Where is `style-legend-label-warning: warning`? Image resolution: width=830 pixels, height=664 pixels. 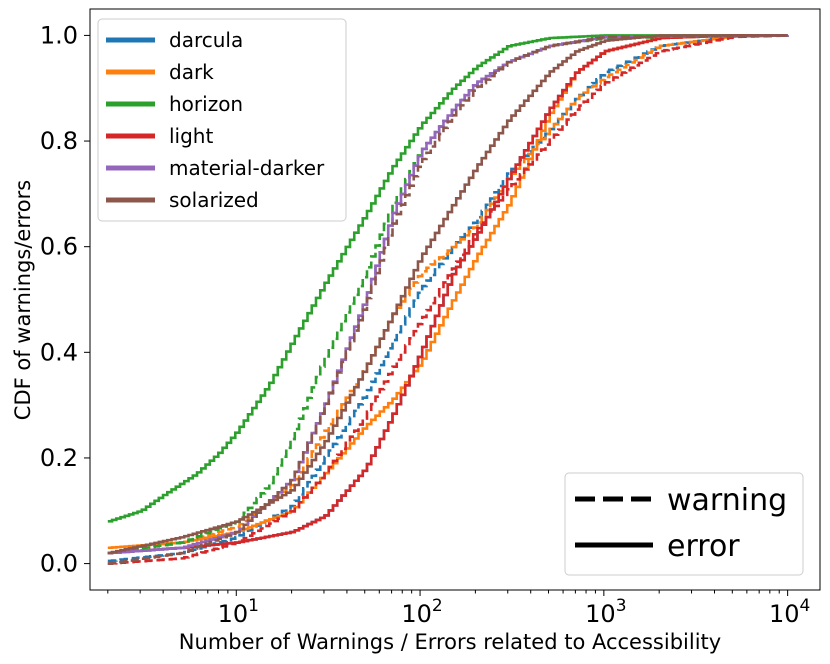
style-legend-label-warning: warning is located at coordinates (727, 500).